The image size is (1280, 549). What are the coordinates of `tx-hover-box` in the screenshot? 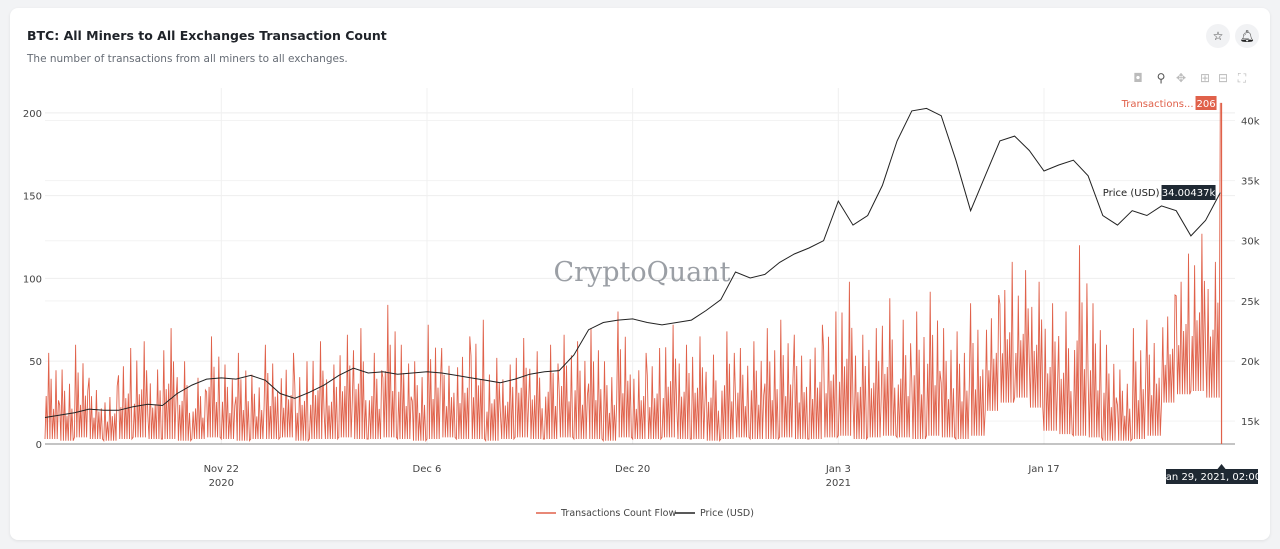 It's located at (1206, 103).